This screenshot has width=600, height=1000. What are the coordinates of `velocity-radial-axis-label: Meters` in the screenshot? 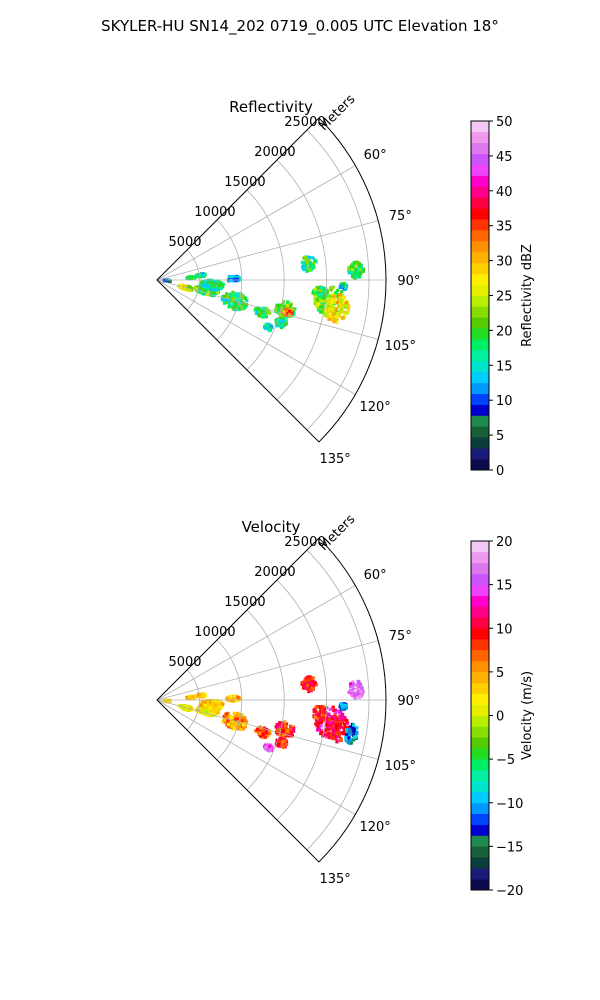 It's located at (337, 533).